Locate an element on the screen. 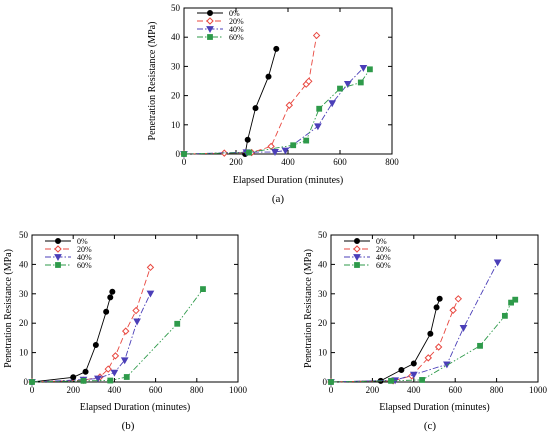  series-40pct: 40% is located at coordinates (91, 320).